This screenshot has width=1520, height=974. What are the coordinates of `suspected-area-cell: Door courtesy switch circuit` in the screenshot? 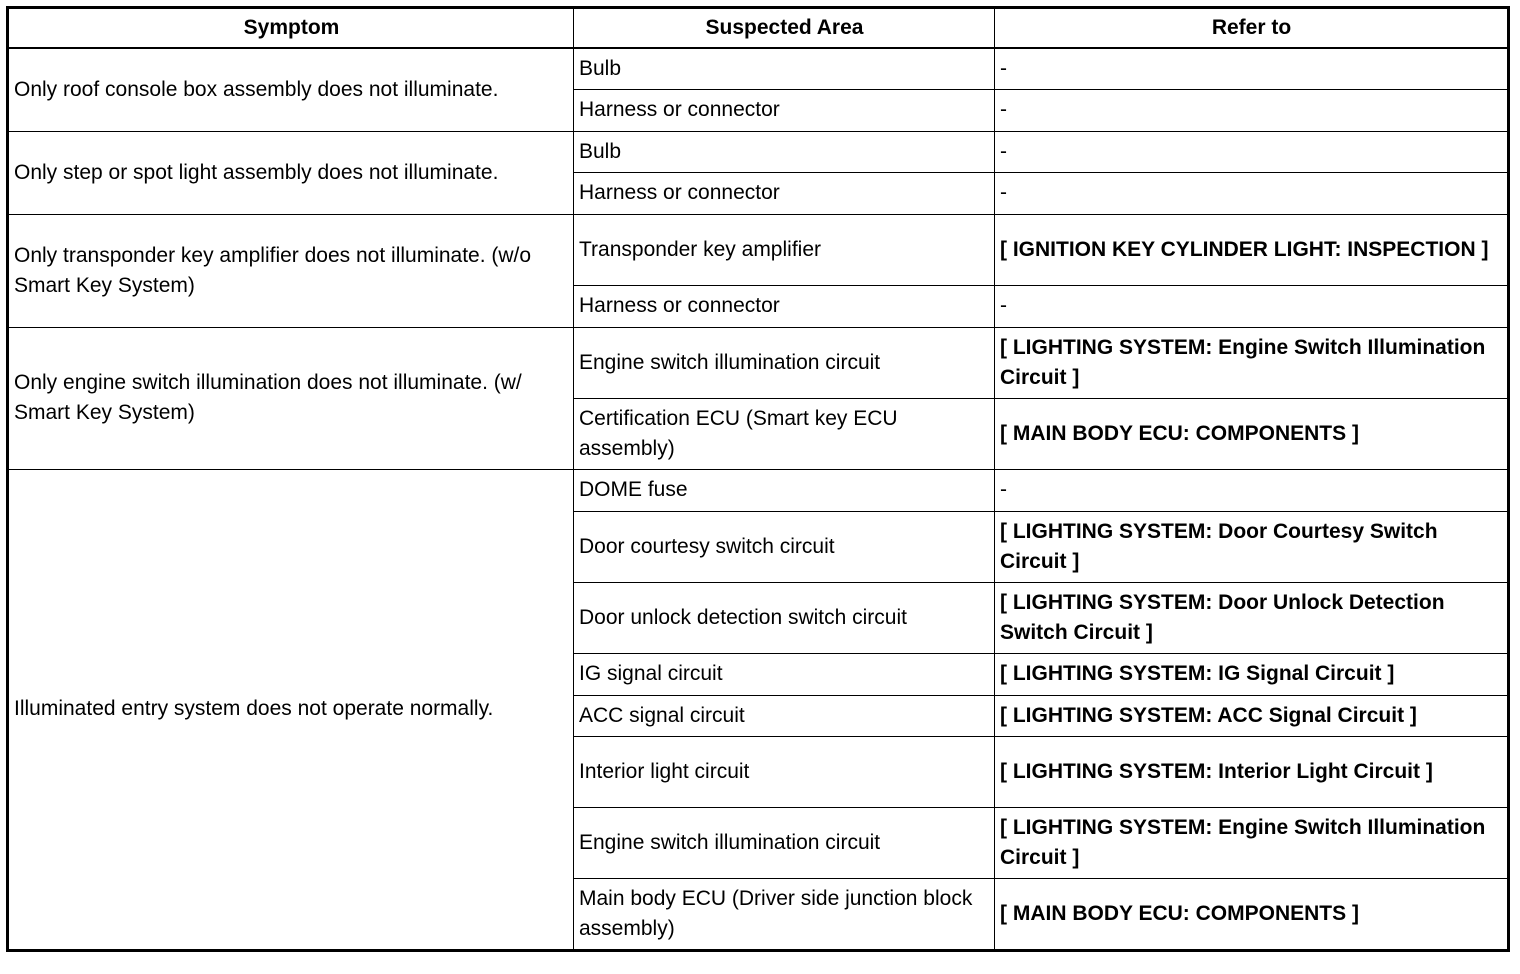 It's located at (784, 546).